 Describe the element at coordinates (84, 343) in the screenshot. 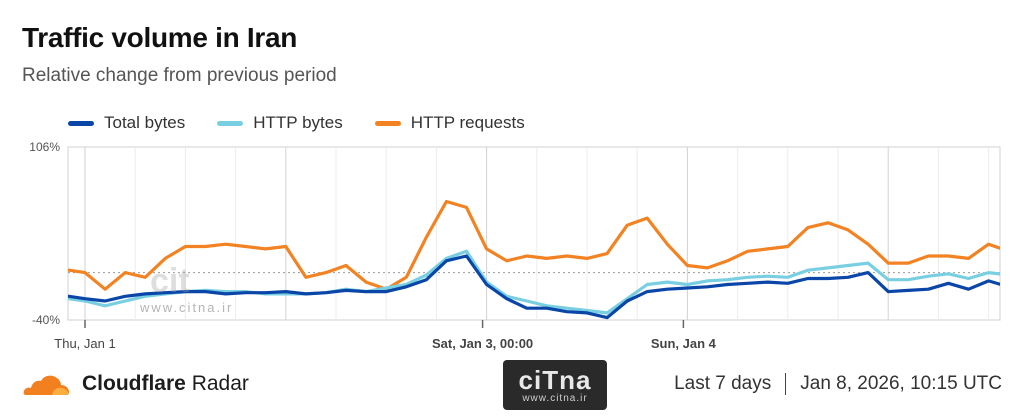

I see `x-tick-label: Thu, Jan 1` at that location.